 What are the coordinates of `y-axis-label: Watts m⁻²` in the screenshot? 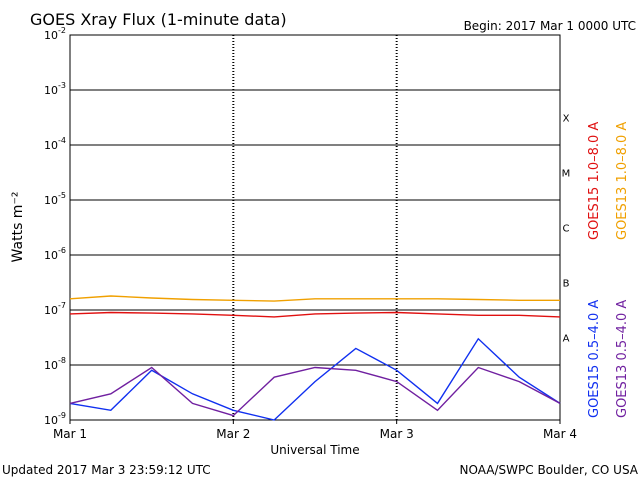 It's located at (18, 227).